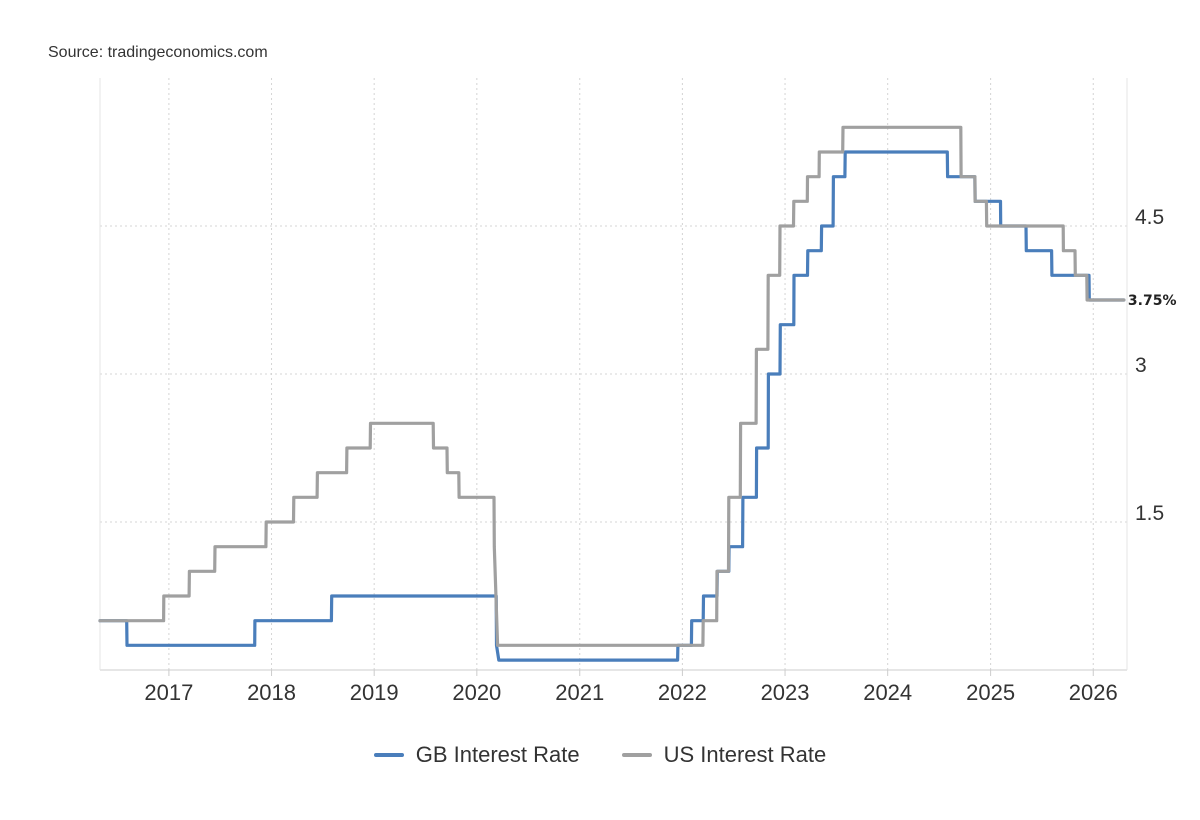 The width and height of the screenshot is (1200, 820). I want to click on x-tick-label-2021: 2021, so click(579, 692).